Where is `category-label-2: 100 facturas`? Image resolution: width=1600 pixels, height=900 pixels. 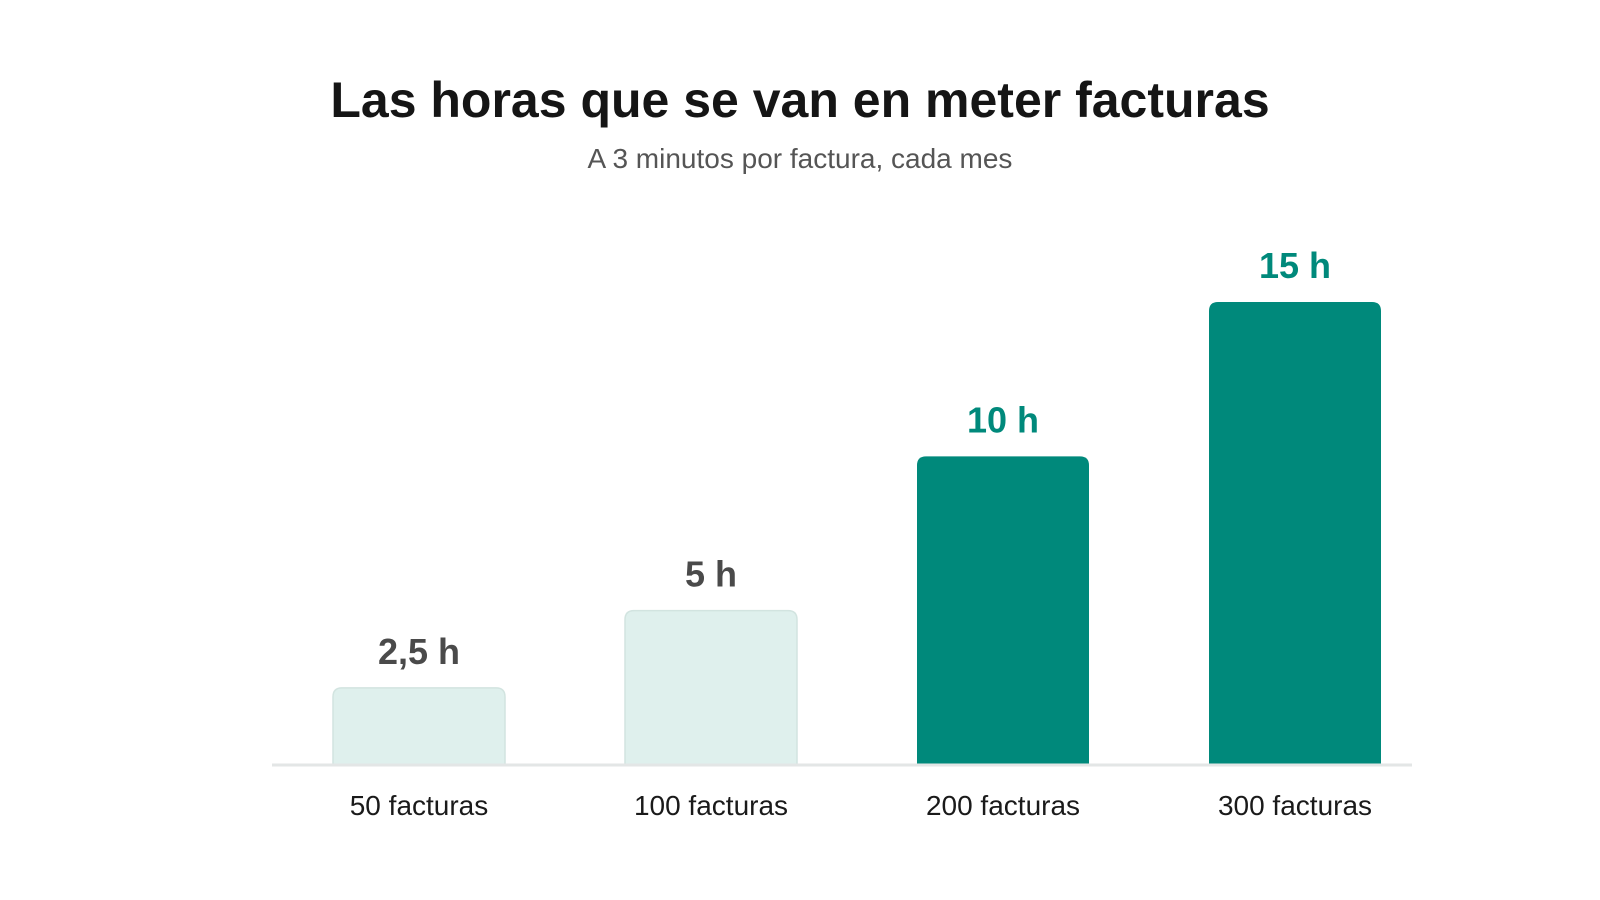
category-label-2: 100 facturas is located at coordinates (711, 805).